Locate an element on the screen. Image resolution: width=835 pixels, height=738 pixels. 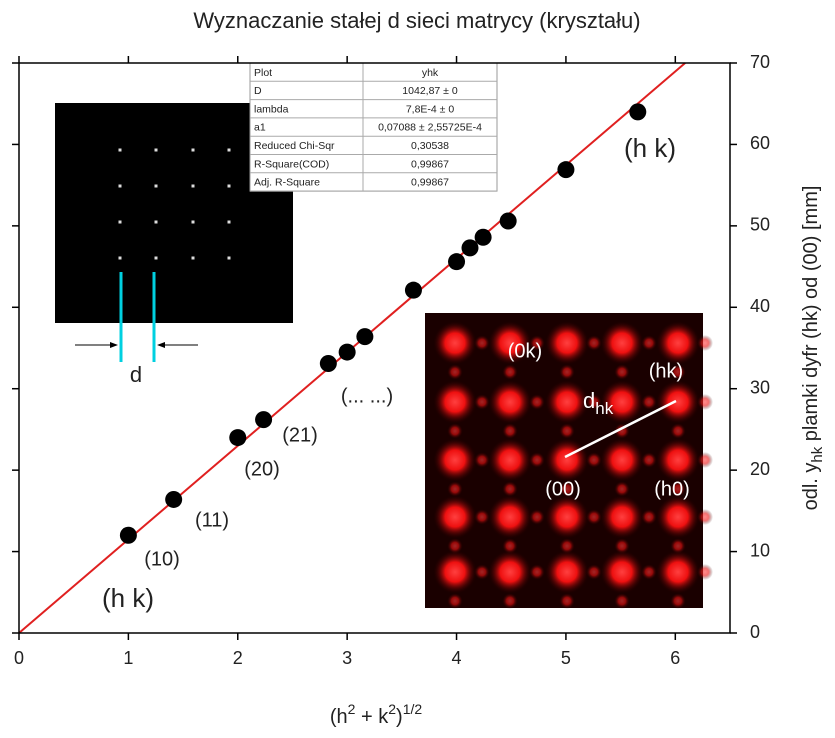
table-background is located at coordinates (373, 127).